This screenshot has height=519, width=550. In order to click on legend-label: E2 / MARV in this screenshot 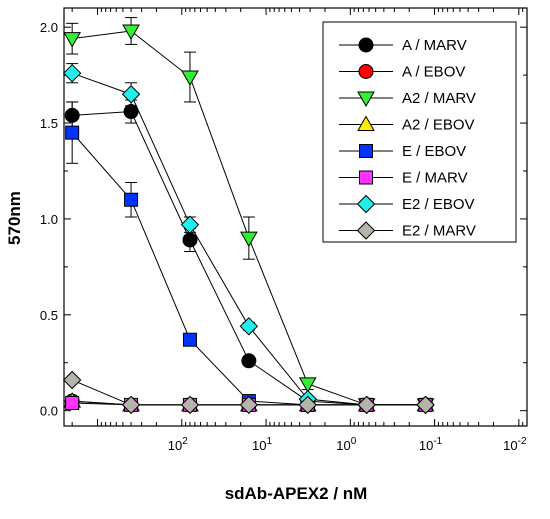, I will do `click(439, 231)`.